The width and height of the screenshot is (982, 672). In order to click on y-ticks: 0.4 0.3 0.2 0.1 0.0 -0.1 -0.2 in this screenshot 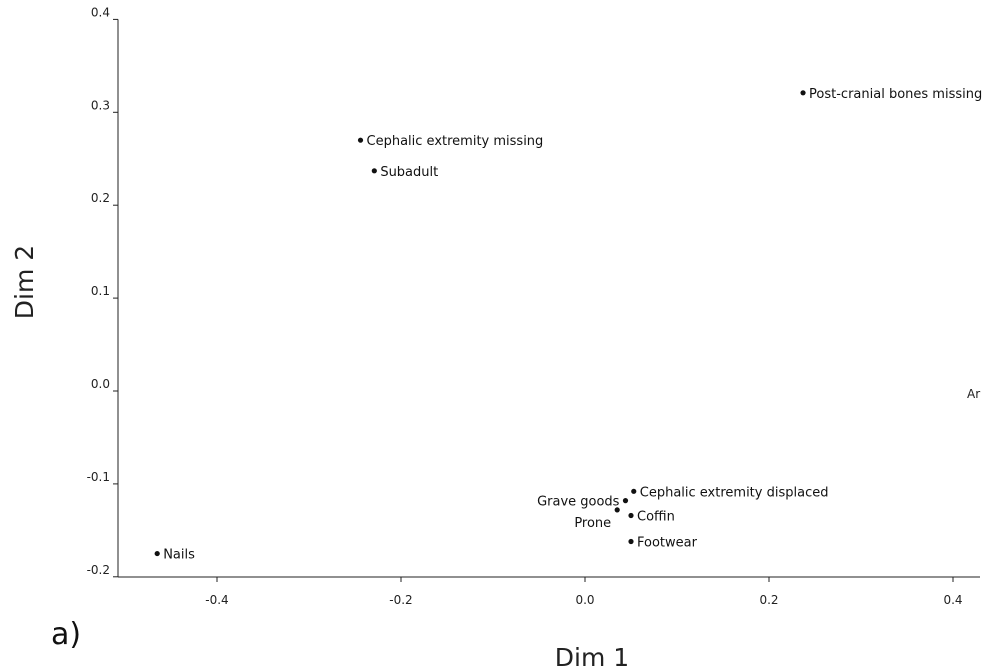, I will do `click(102, 291)`.